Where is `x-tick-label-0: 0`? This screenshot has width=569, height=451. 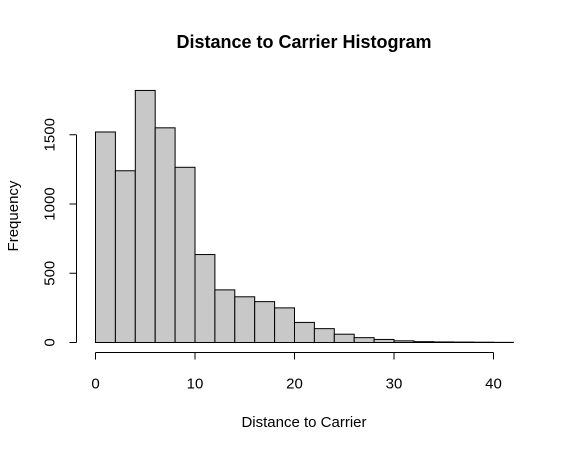 x-tick-label-0: 0 is located at coordinates (95, 384).